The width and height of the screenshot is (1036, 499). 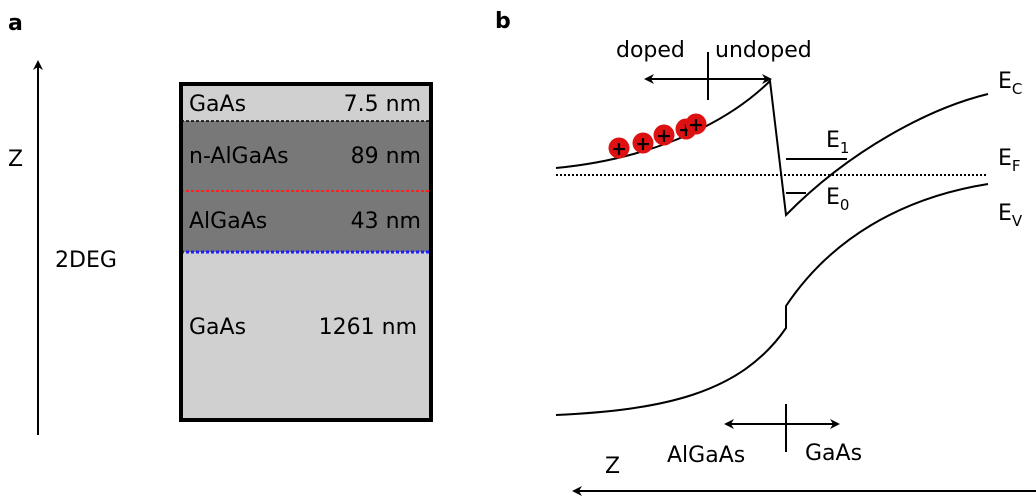 What do you see at coordinates (1010, 83) in the screenshot?
I see `conduction-band-label: EC` at bounding box center [1010, 83].